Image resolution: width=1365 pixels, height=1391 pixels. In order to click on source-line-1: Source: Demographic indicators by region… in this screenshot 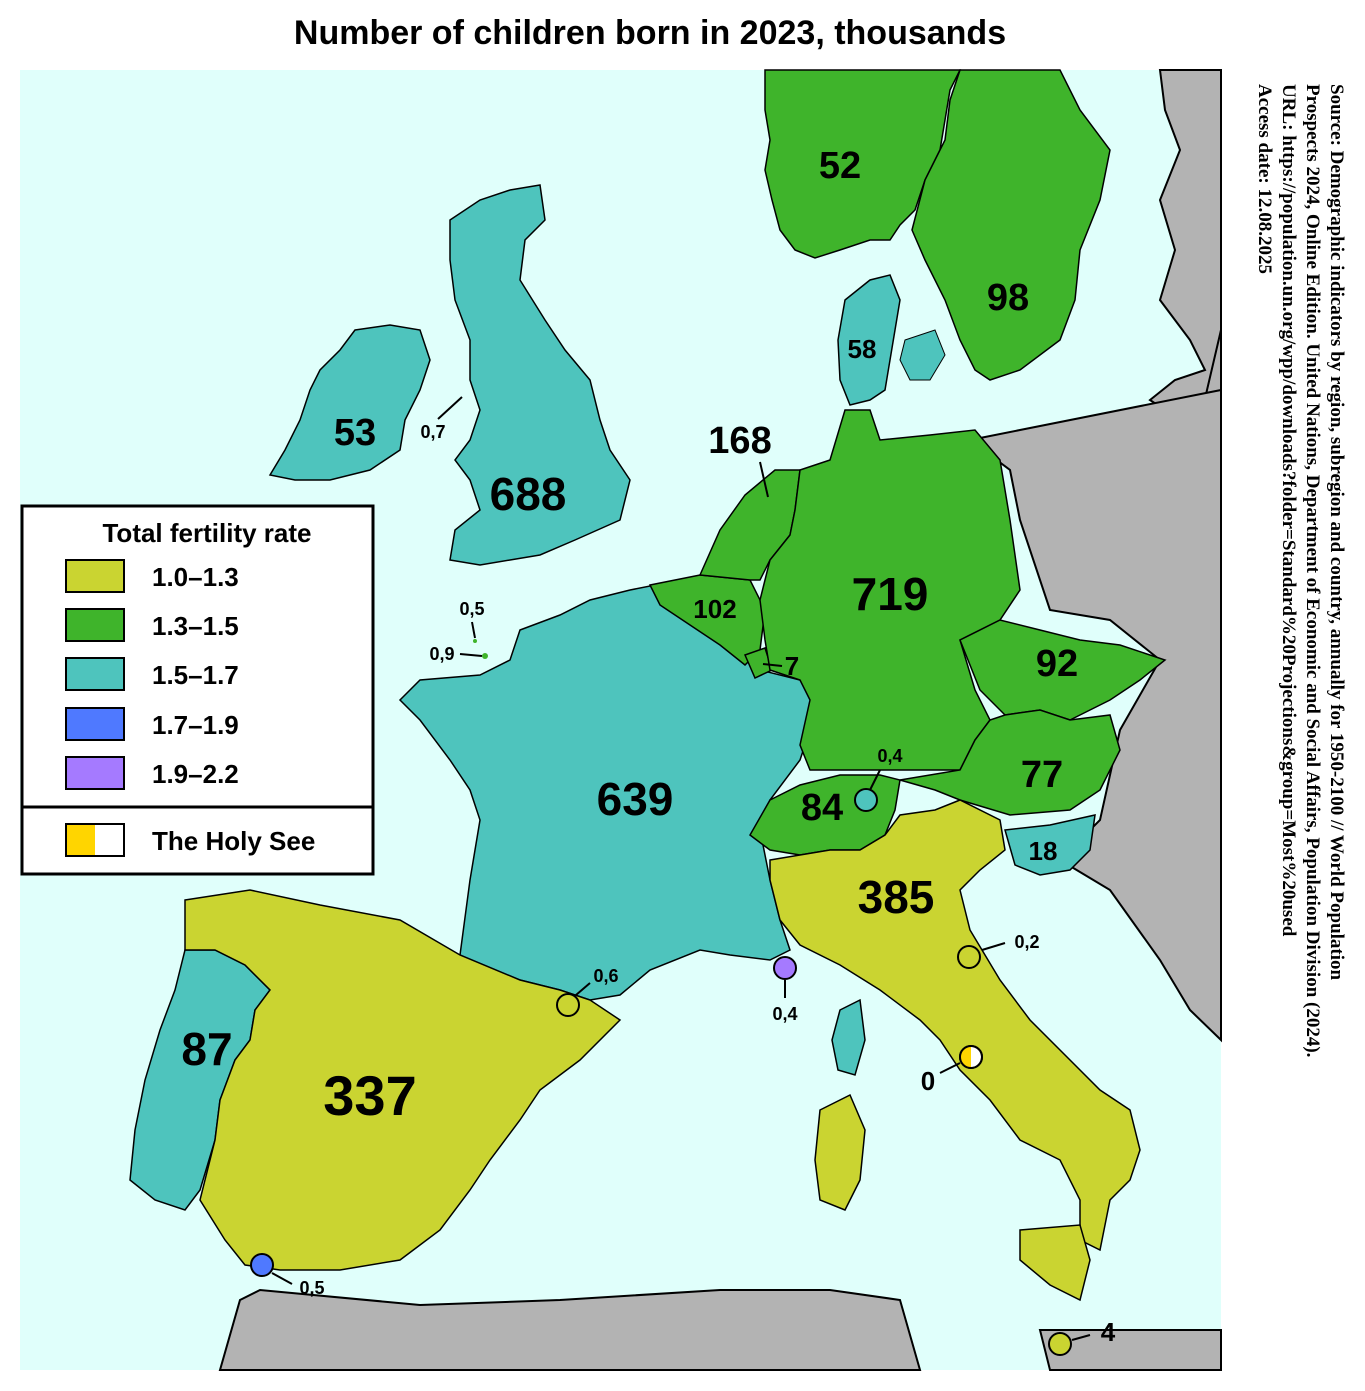, I will do `click(1336, 532)`.